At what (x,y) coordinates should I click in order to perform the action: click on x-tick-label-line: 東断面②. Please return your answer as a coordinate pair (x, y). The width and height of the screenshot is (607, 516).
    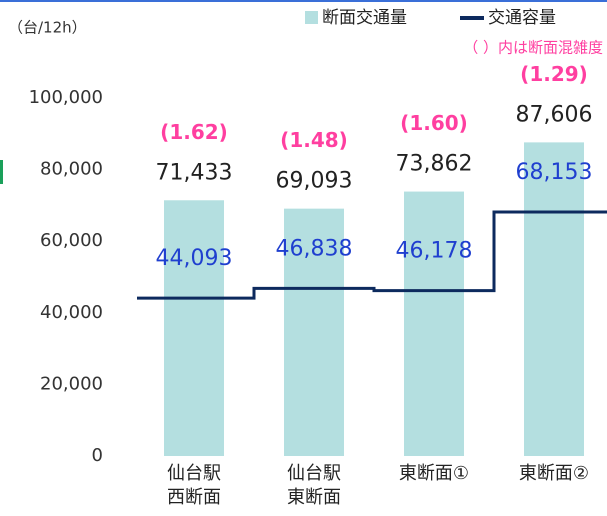
    Looking at the image, I should click on (554, 473).